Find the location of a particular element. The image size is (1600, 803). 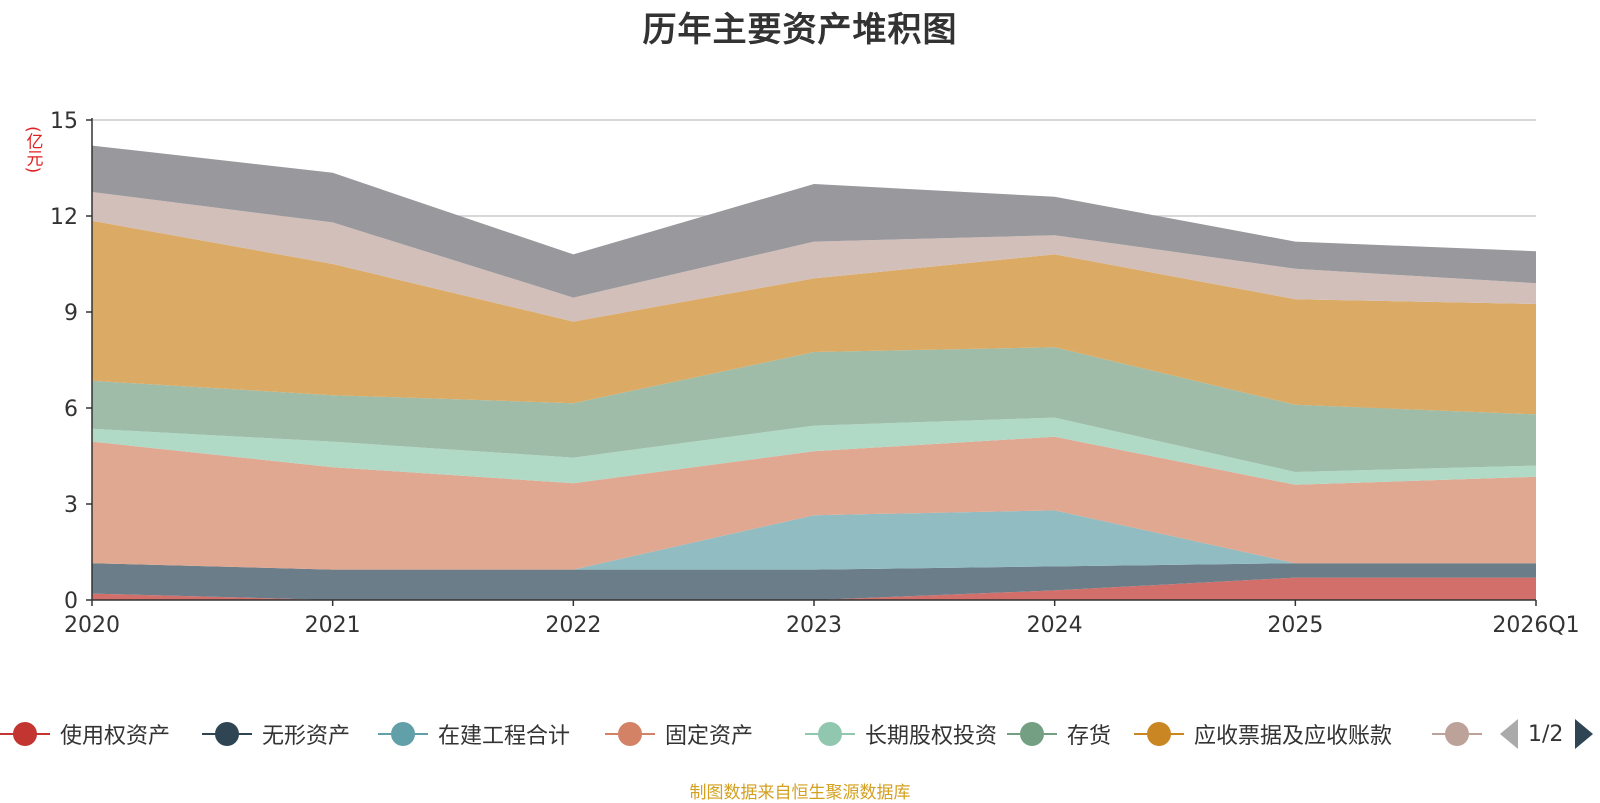

legend-item: 在建工程合计 is located at coordinates (474, 734).